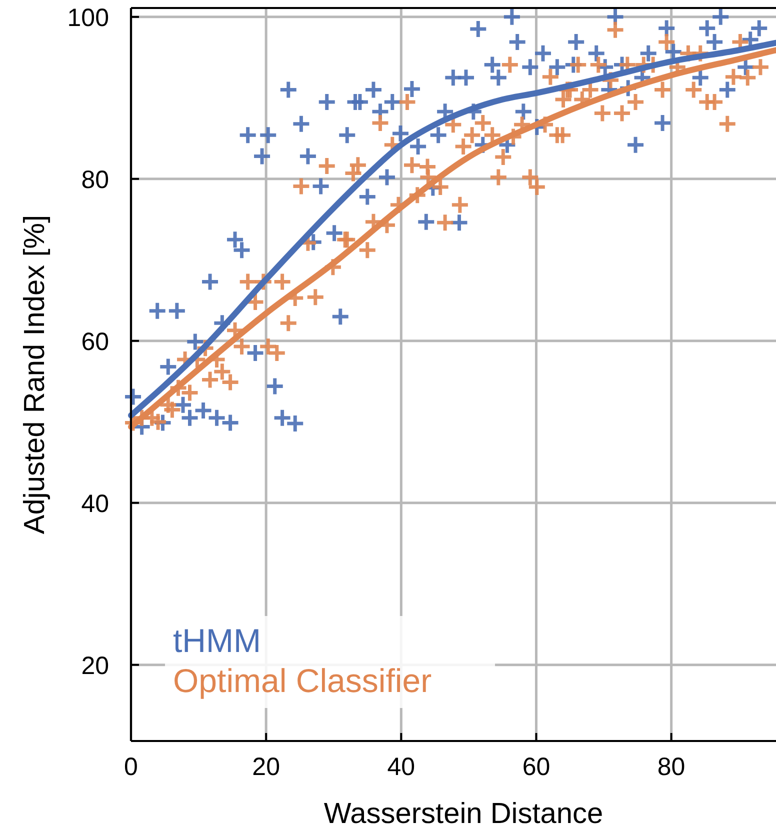  I want to click on y-tick-label: 100, so click(88, 18).